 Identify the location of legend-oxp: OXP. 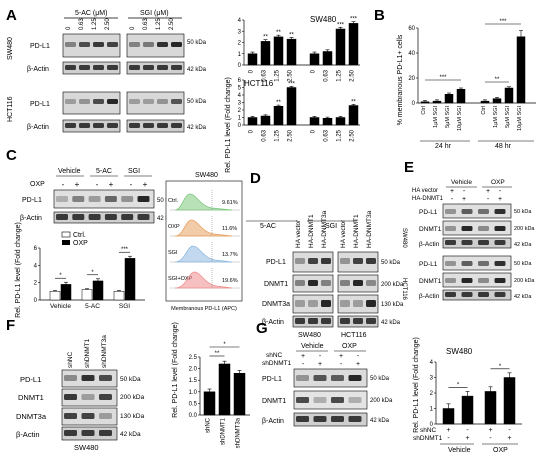
(80, 243).